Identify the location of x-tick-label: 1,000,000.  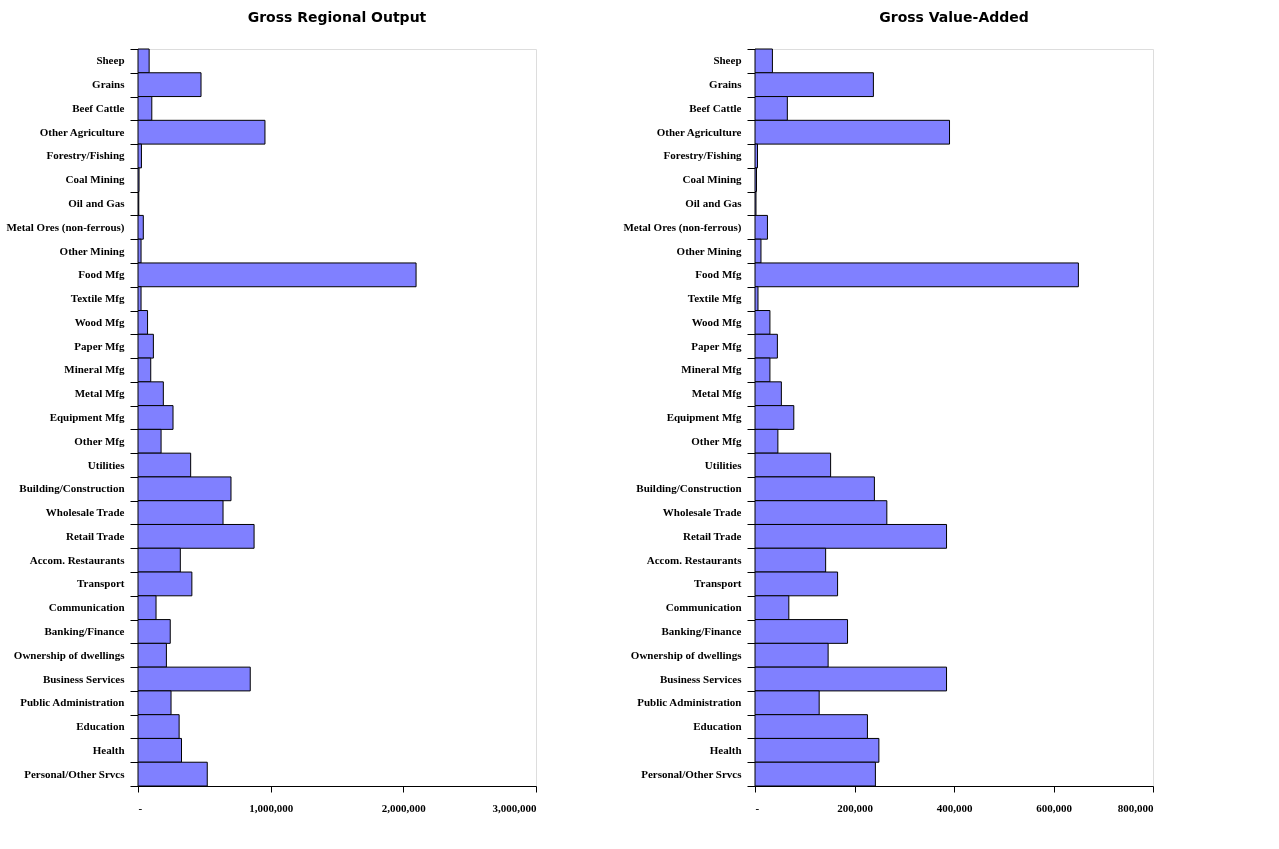
(271, 807).